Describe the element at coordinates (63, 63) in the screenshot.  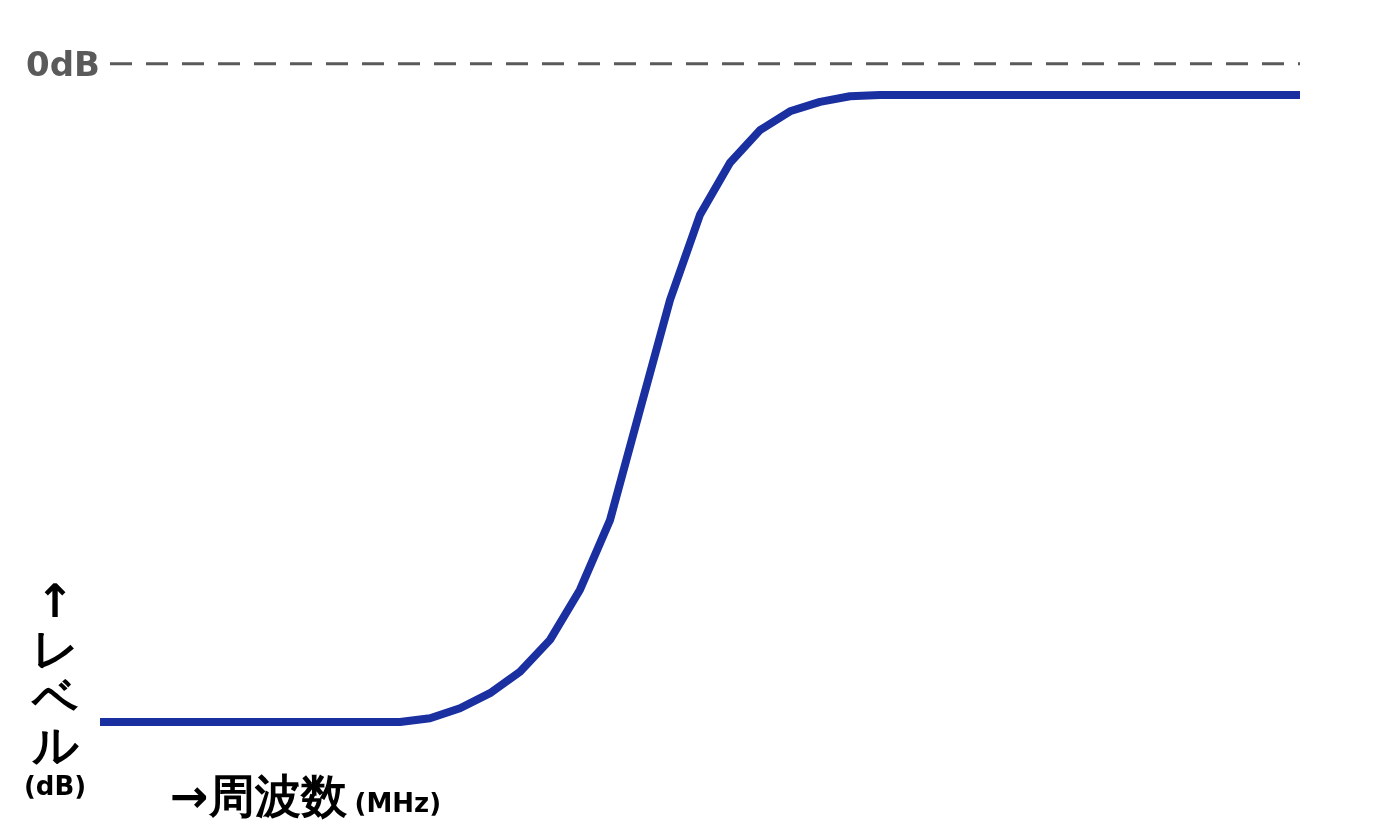
I see `ref-line-label: 0dB` at that location.